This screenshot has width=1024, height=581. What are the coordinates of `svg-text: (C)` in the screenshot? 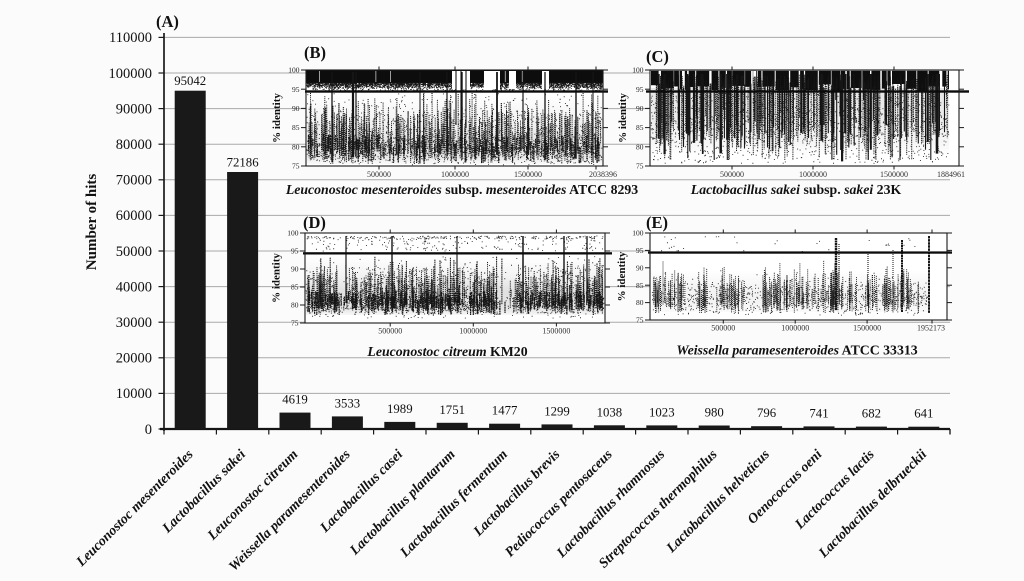 It's located at (657, 56).